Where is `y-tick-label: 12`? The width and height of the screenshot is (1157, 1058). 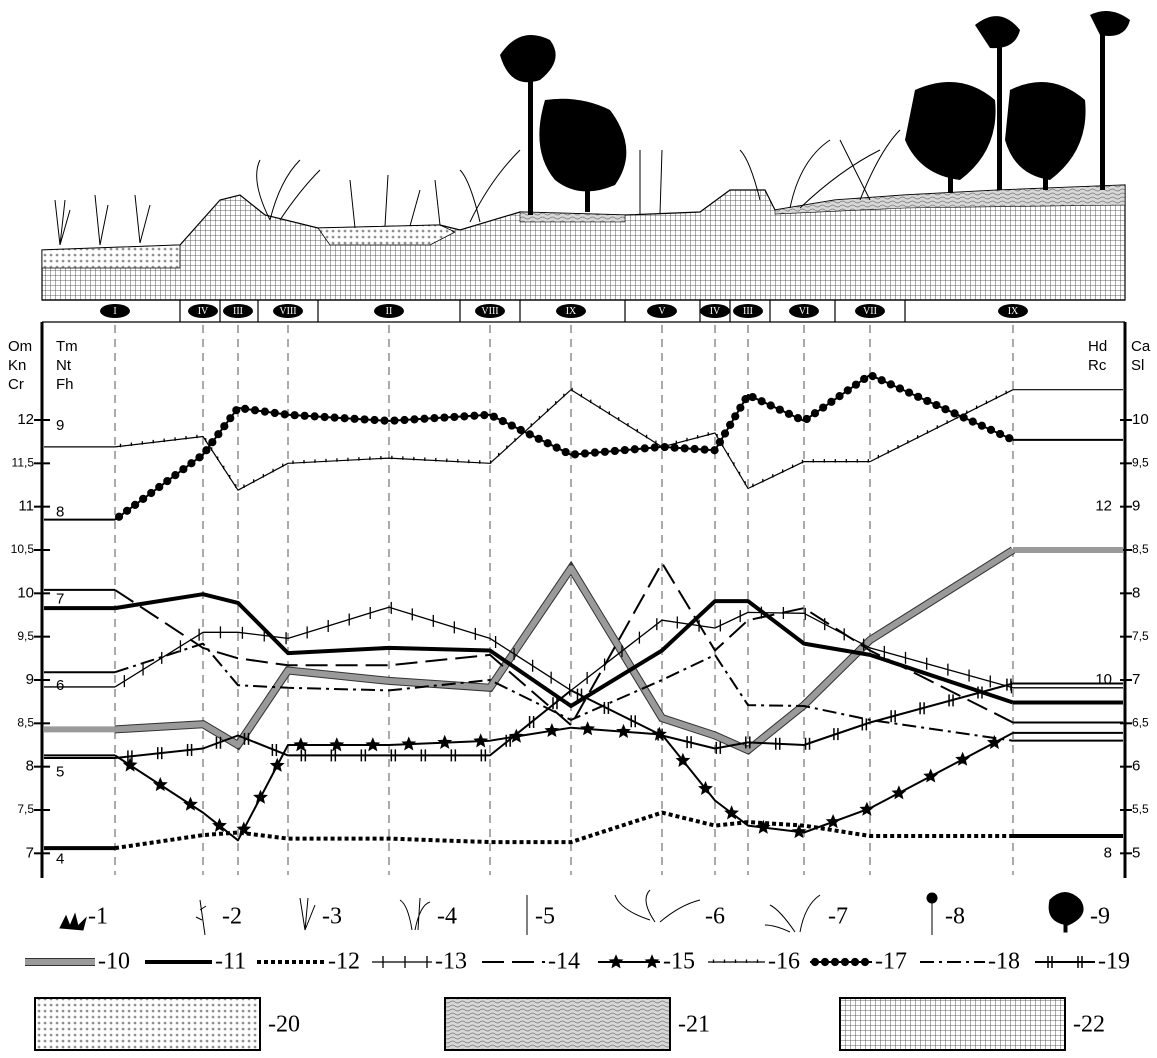 y-tick-label: 12 is located at coordinates (25, 419).